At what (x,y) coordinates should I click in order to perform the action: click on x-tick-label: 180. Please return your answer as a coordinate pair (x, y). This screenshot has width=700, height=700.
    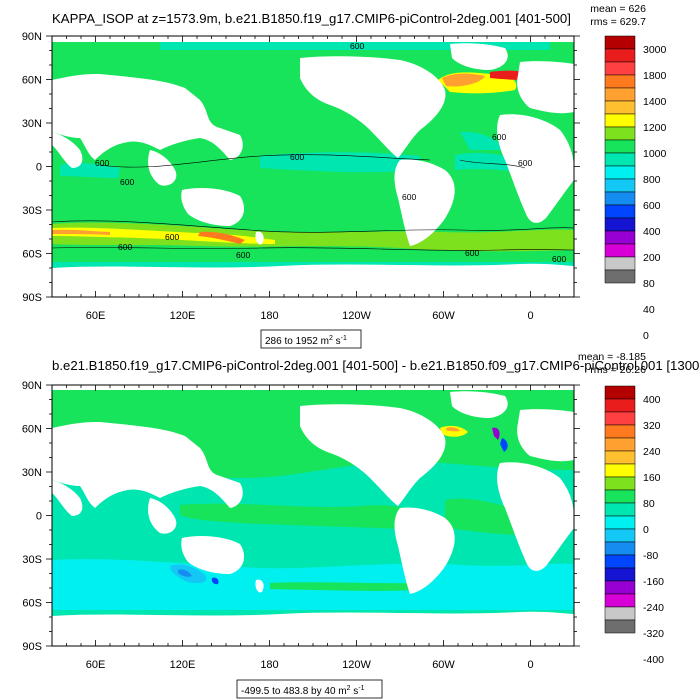
    Looking at the image, I should click on (269, 665).